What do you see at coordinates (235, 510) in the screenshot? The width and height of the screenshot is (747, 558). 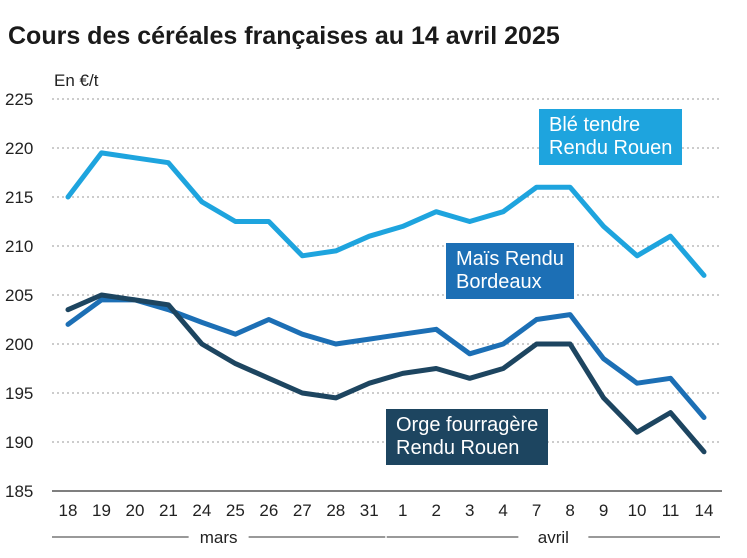 I see `x-tick-label: 25` at bounding box center [235, 510].